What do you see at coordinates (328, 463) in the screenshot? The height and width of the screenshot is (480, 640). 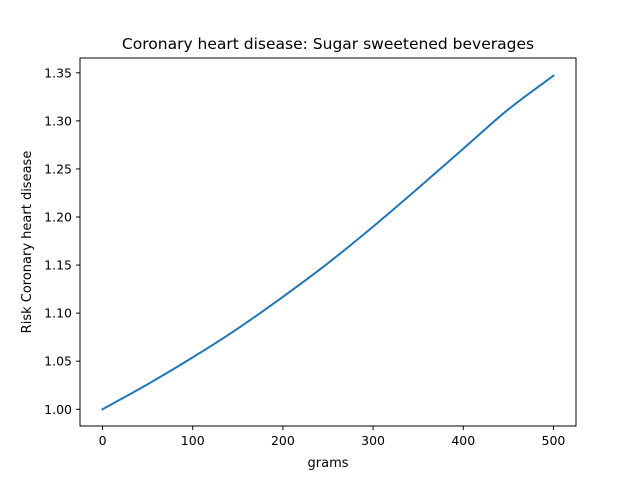 I see `x-axis-label: grams` at bounding box center [328, 463].